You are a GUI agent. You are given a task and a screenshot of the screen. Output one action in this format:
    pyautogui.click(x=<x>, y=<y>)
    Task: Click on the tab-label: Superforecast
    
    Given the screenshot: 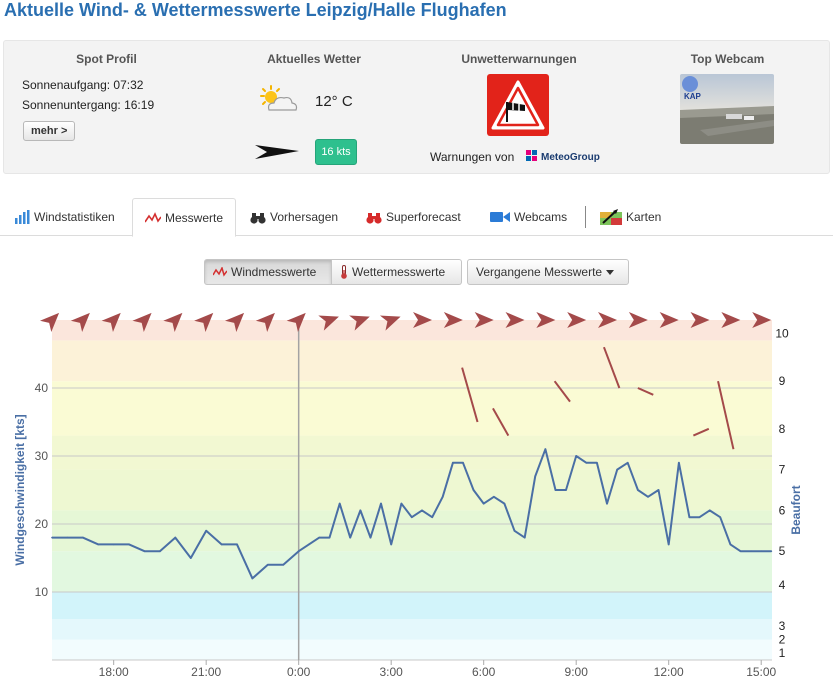 What is the action you would take?
    pyautogui.click(x=423, y=217)
    